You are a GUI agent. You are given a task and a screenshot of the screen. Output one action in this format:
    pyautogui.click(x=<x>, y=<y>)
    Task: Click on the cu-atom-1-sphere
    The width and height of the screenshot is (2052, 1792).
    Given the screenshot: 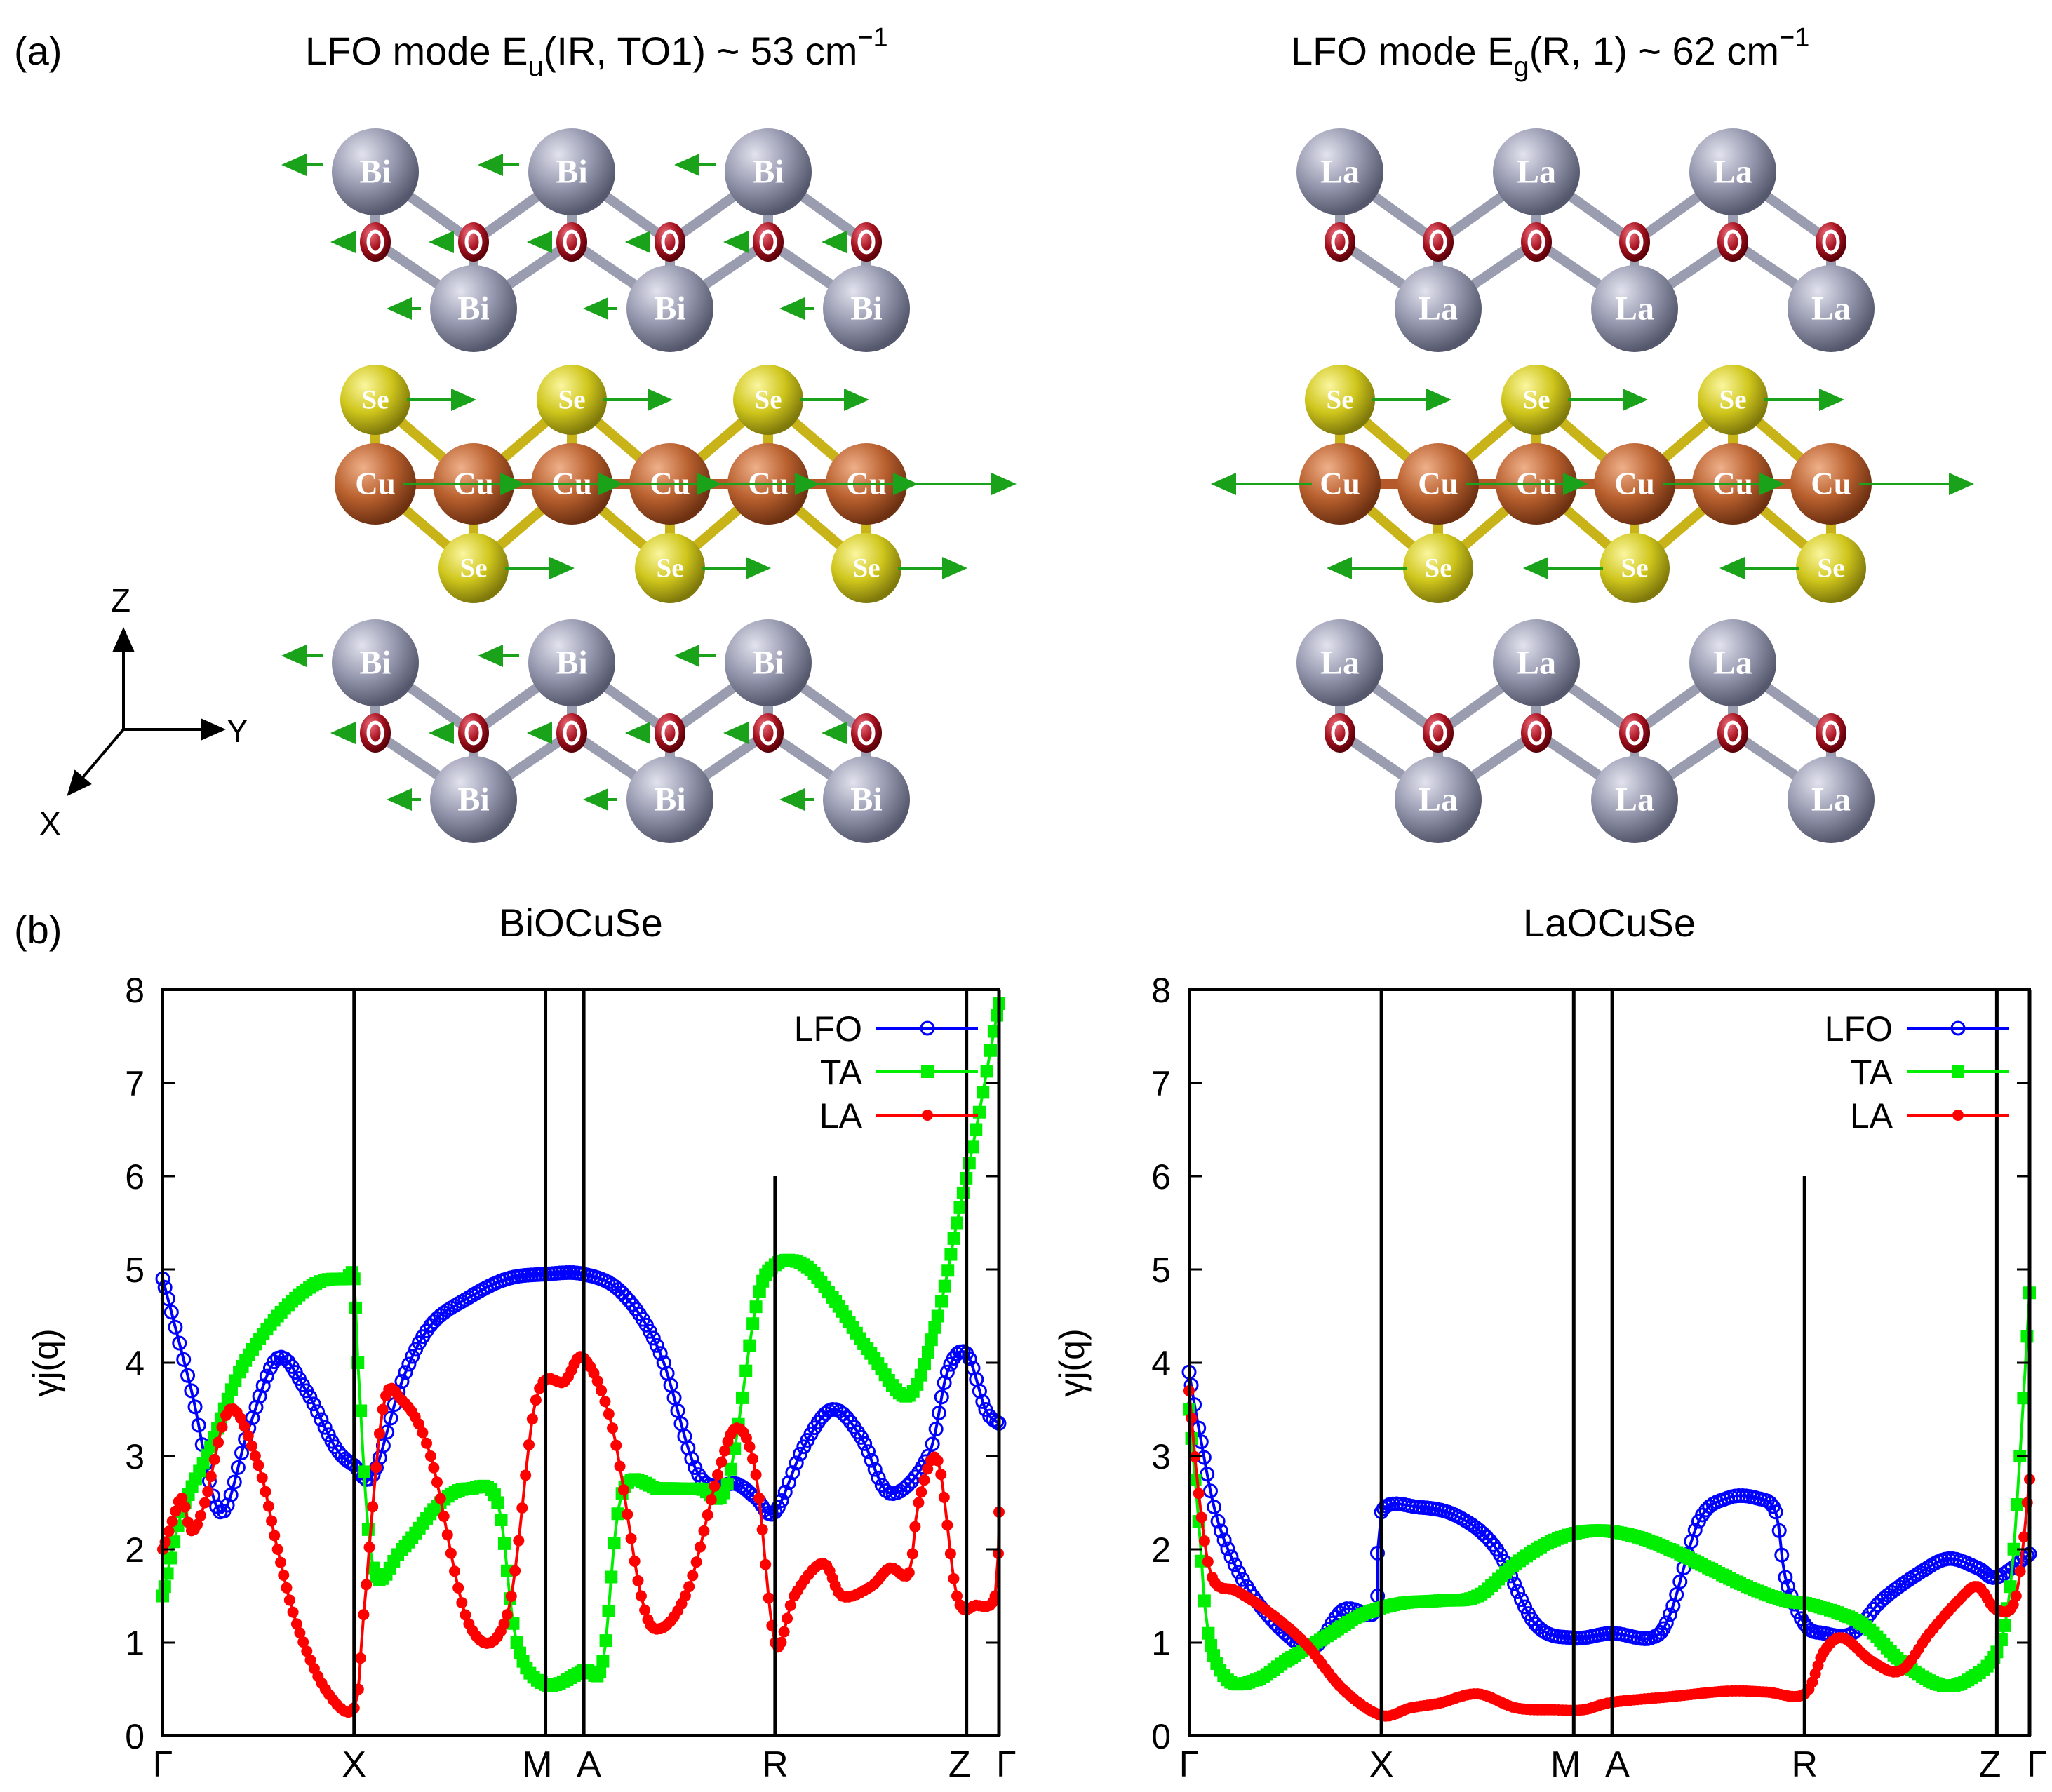 What is the action you would take?
    pyautogui.click(x=1438, y=484)
    